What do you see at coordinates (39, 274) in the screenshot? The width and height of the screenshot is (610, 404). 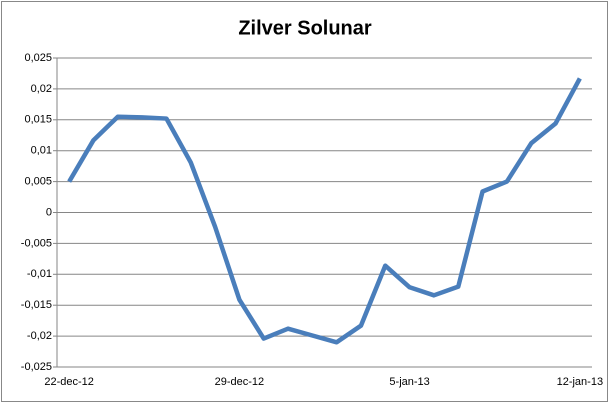 I see `y-tick-label: -0,01` at bounding box center [39, 274].